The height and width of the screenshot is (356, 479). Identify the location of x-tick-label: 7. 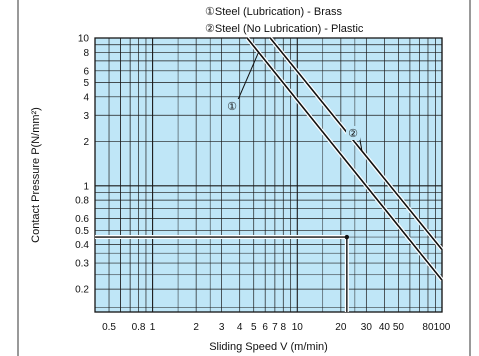
(275, 327).